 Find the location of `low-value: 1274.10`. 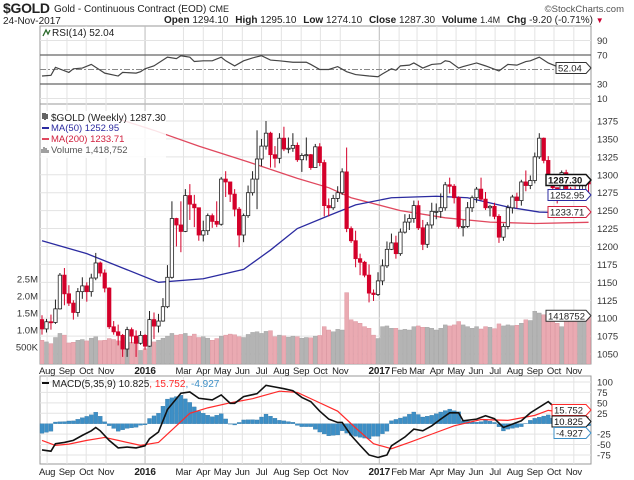

low-value: 1274.10 is located at coordinates (344, 20).